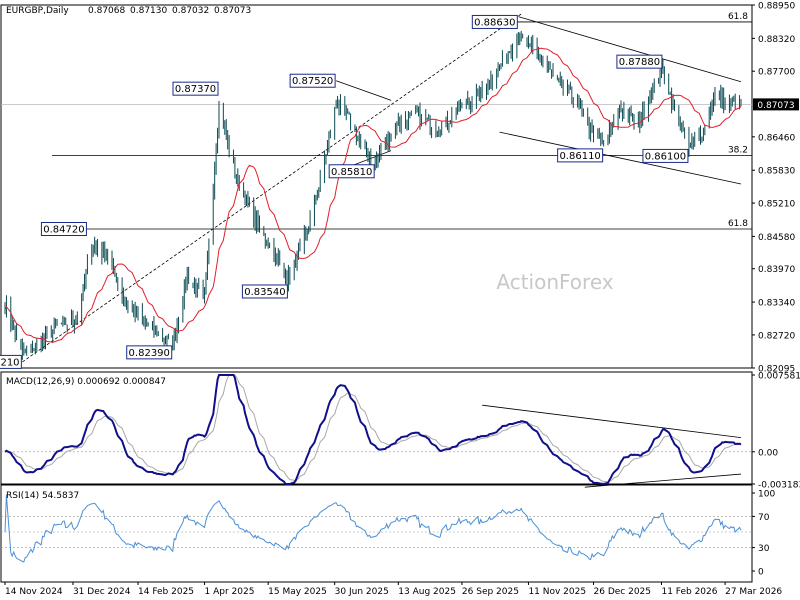 The height and width of the screenshot is (600, 800). What do you see at coordinates (689, 592) in the screenshot?
I see `x-axis-label: 11 Feb 2026` at bounding box center [689, 592].